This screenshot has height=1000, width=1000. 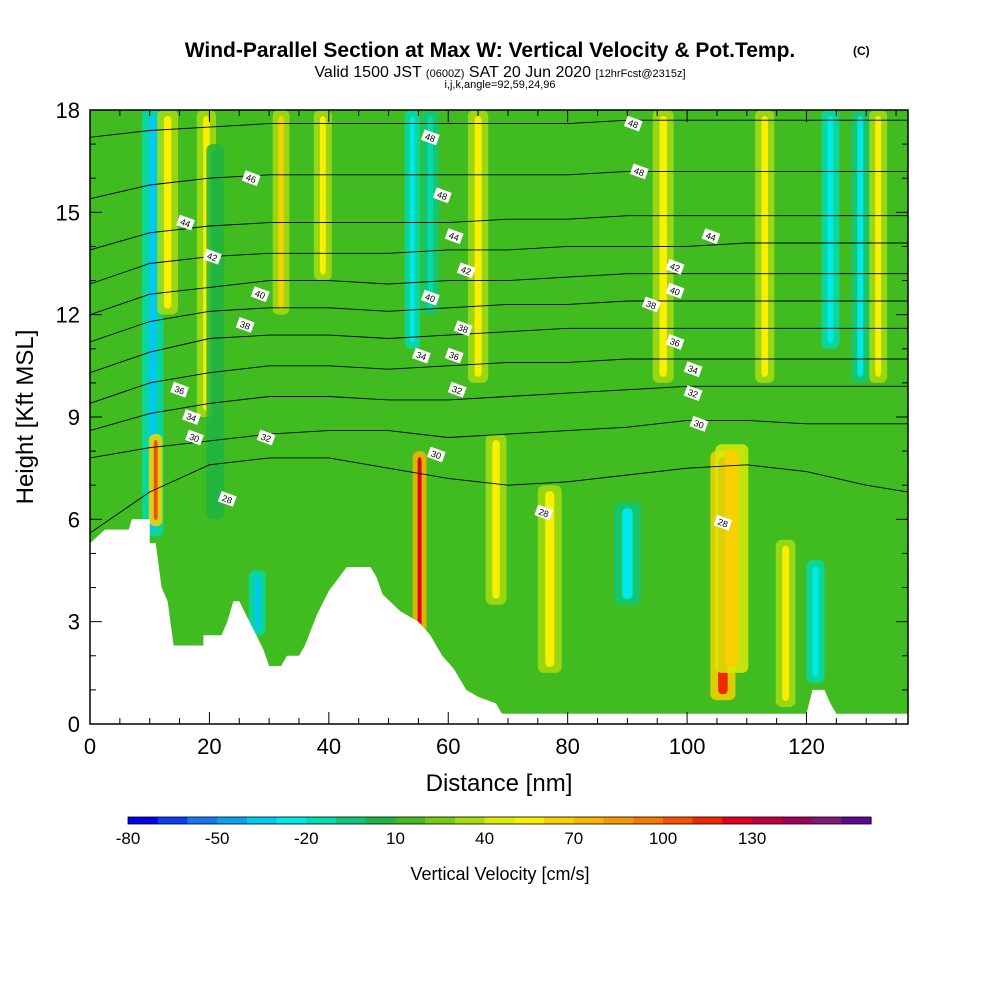 What do you see at coordinates (484, 838) in the screenshot?
I see `colorbar-tick-label: 40` at bounding box center [484, 838].